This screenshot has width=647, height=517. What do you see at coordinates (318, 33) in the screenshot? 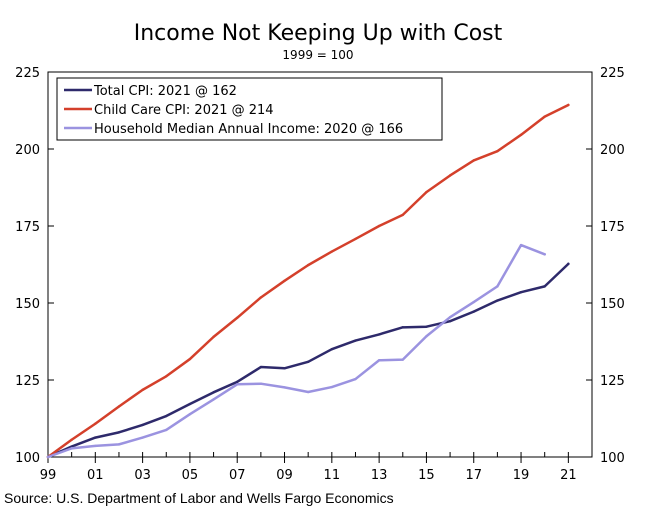
I see `chart-title: Income Not Keeping Up with Cost` at bounding box center [318, 33].